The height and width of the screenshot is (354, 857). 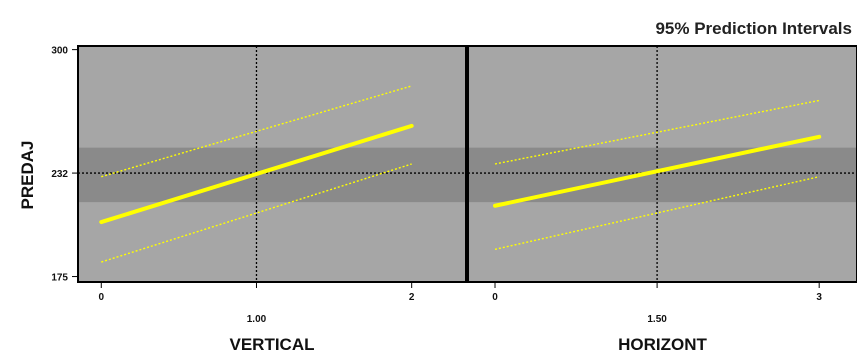 What do you see at coordinates (27, 175) in the screenshot?
I see `y-axis-label: PREDAJ` at bounding box center [27, 175].